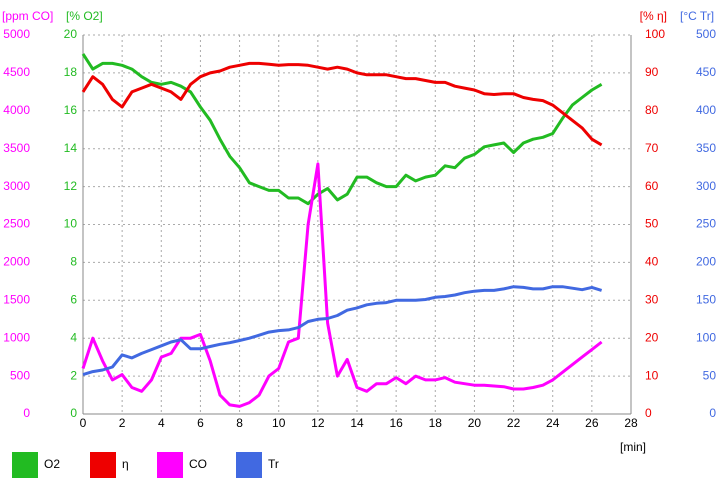 This screenshot has width=720, height=480. What do you see at coordinates (71, 148) in the screenshot?
I see `y2-tick-label: 14` at bounding box center [71, 148].